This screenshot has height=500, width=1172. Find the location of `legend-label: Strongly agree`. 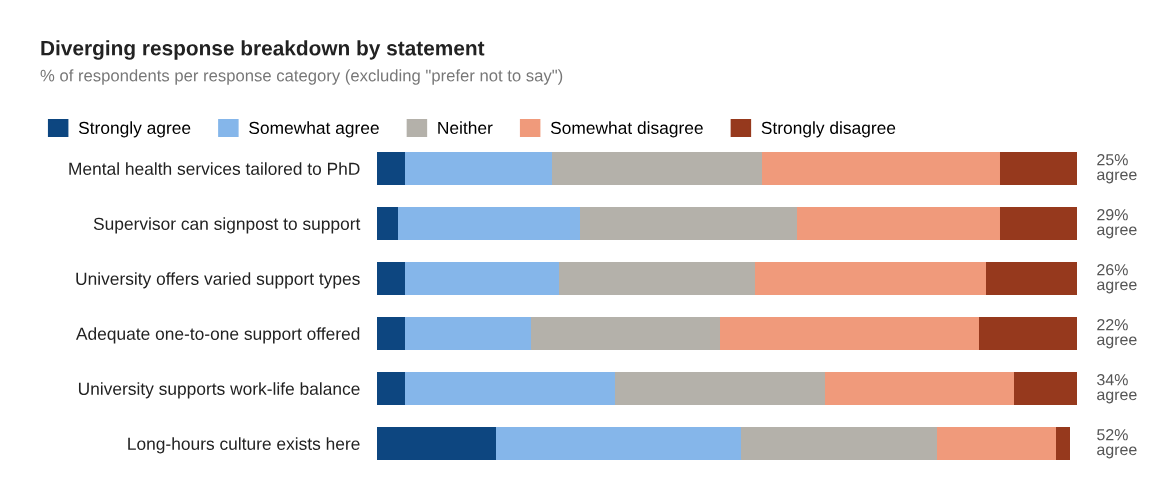

legend-label: Strongly agree is located at coordinates (134, 129).